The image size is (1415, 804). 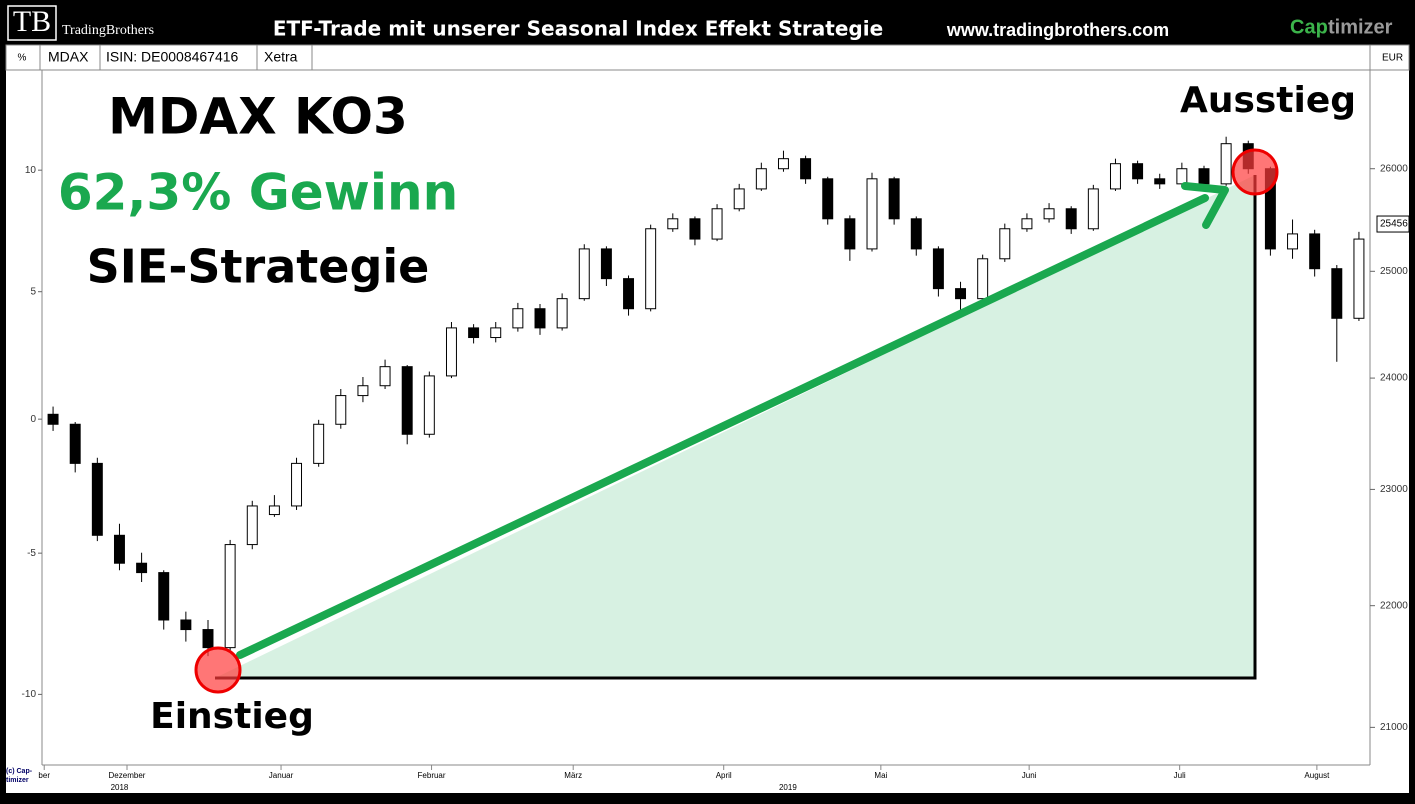 What do you see at coordinates (1180, 775) in the screenshot?
I see `x-tick-label: Juli` at bounding box center [1180, 775].